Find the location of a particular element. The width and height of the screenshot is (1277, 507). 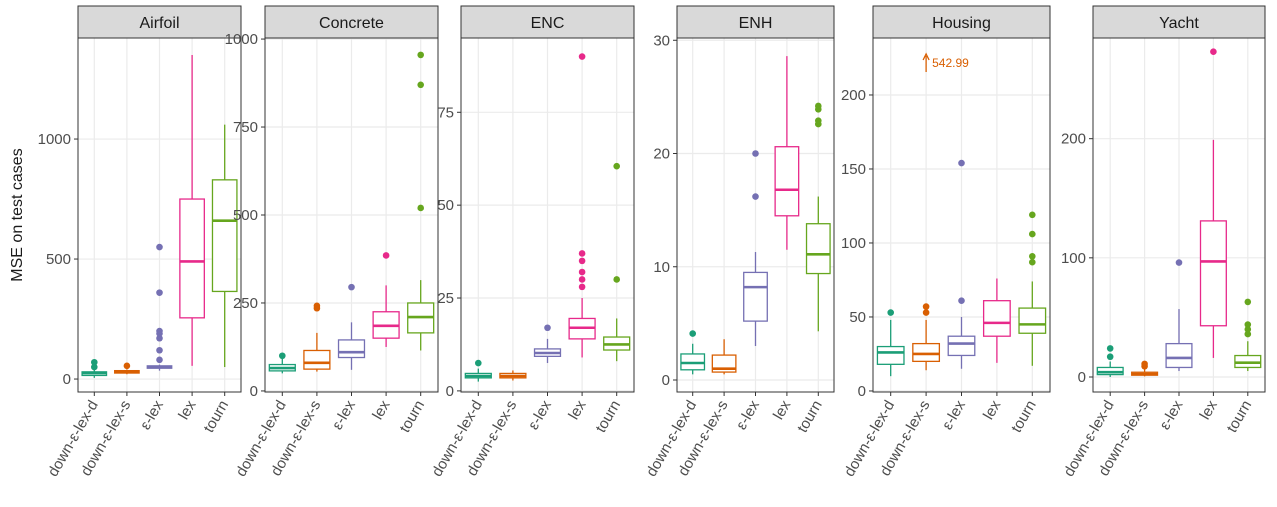

strip: Yacht is located at coordinates (1179, 22).